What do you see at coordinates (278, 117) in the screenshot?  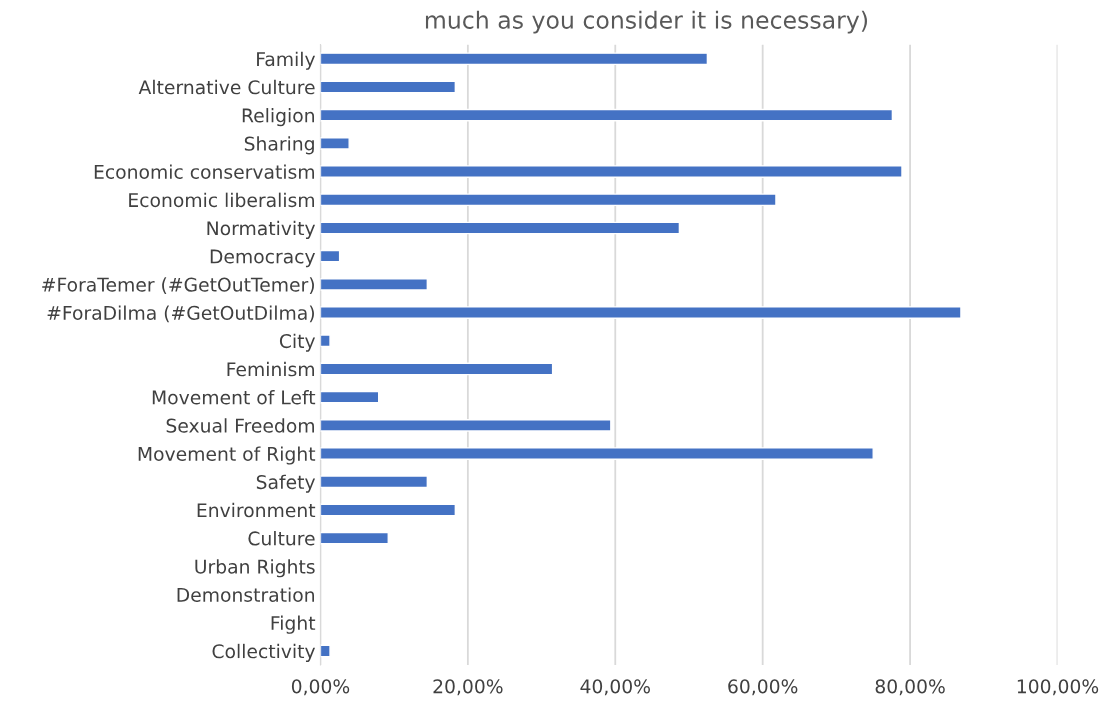 I see `y-tick-label: Religion` at bounding box center [278, 117].